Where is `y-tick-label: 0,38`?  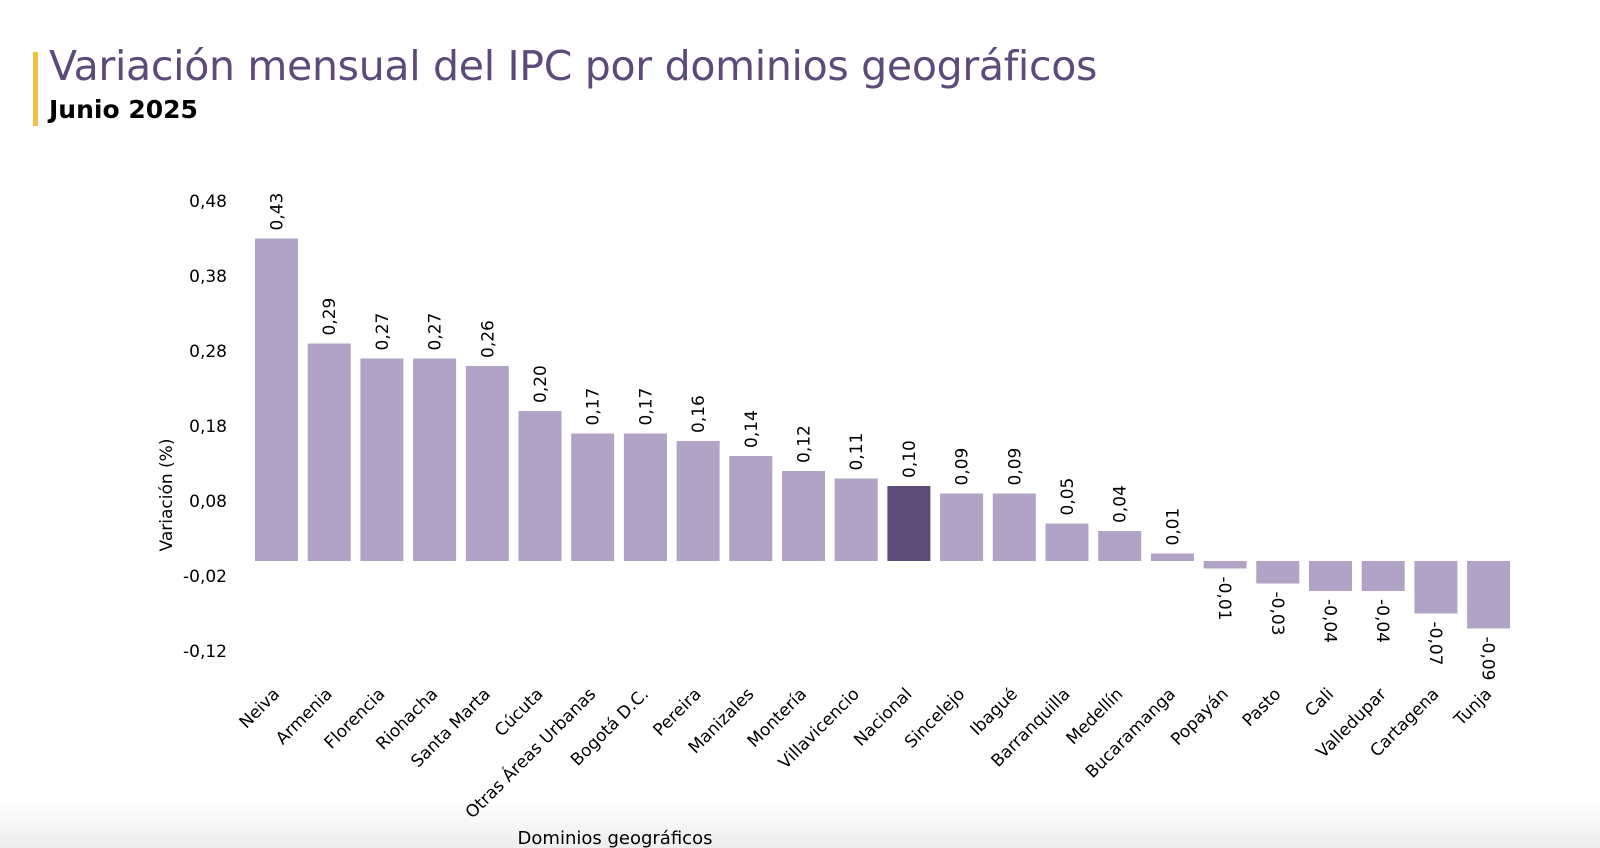 y-tick-label: 0,38 is located at coordinates (208, 277).